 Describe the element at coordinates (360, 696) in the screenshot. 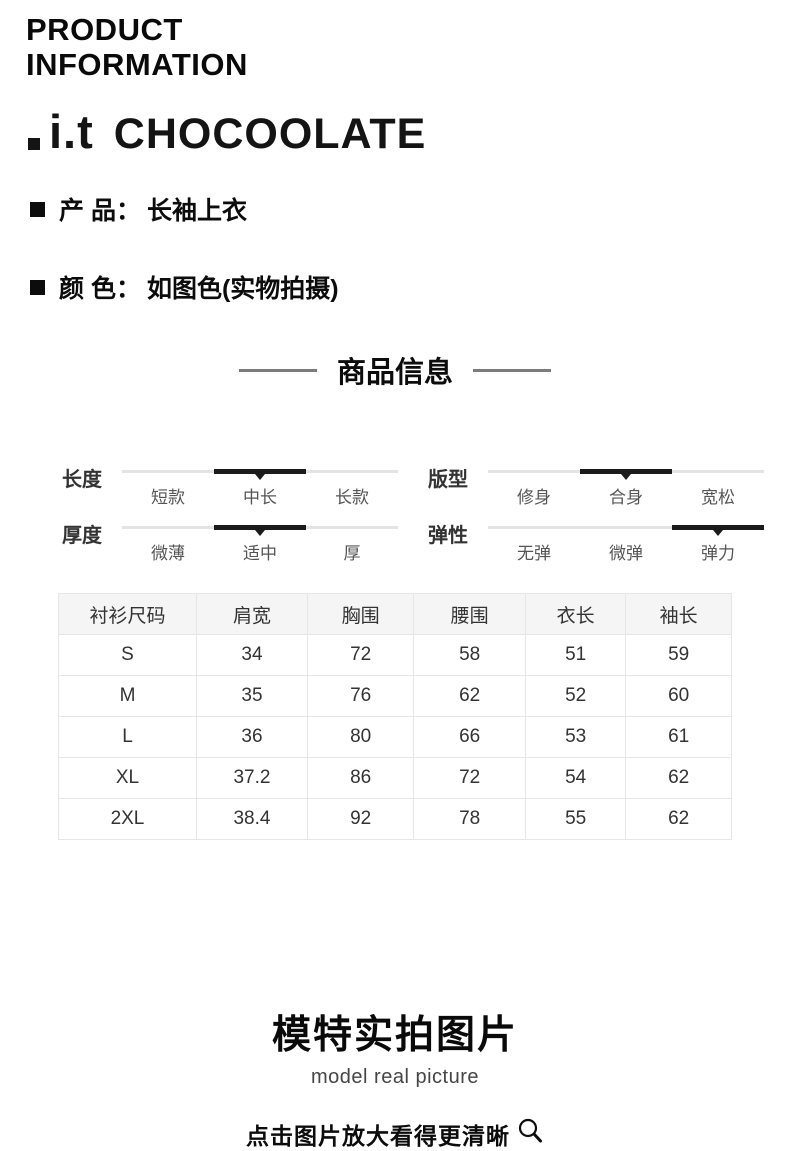

I see `size-cell: 76` at that location.